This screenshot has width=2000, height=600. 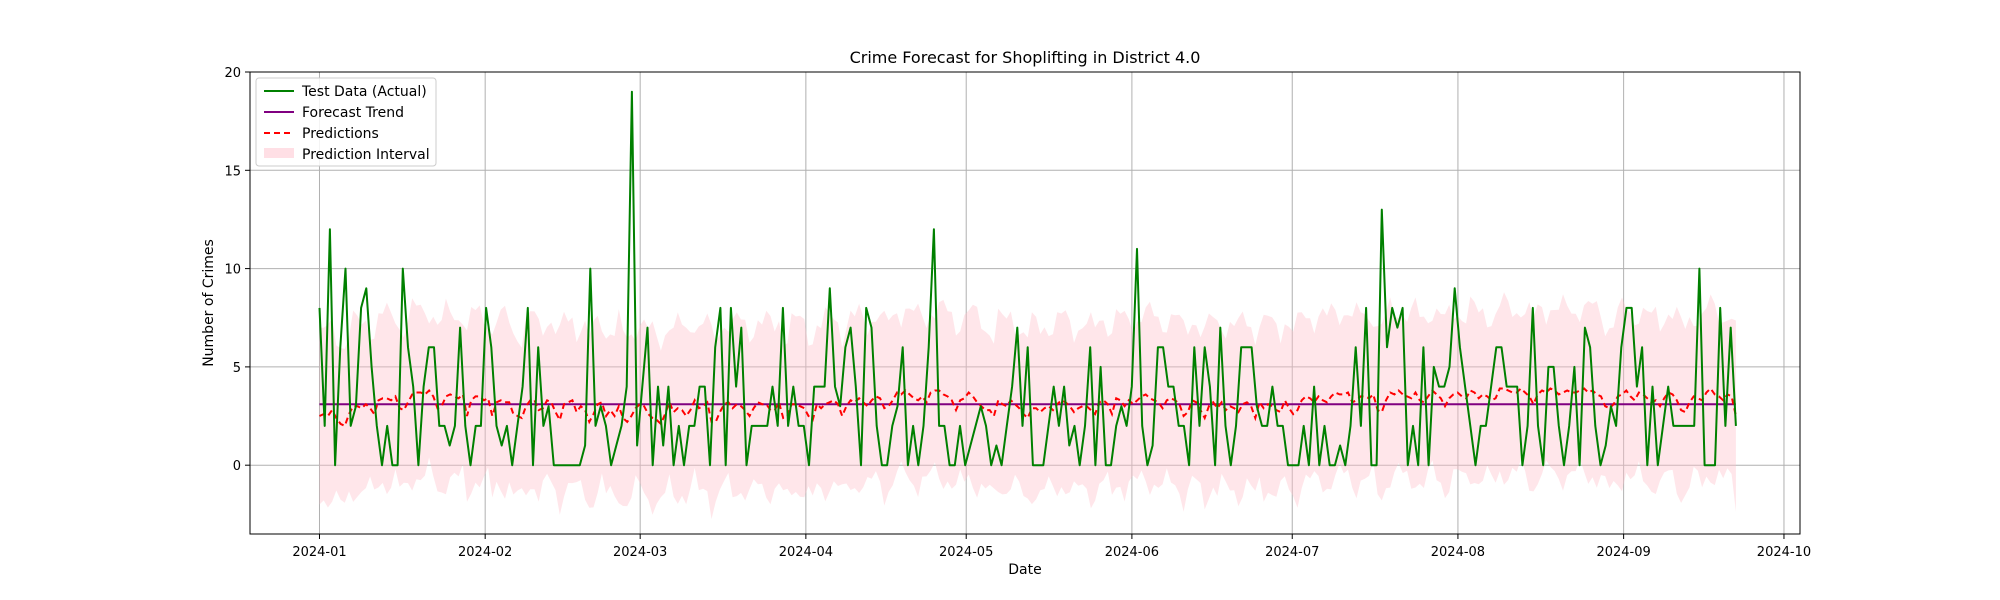 I want to click on legend-swatch-interval, so click(x=279, y=153).